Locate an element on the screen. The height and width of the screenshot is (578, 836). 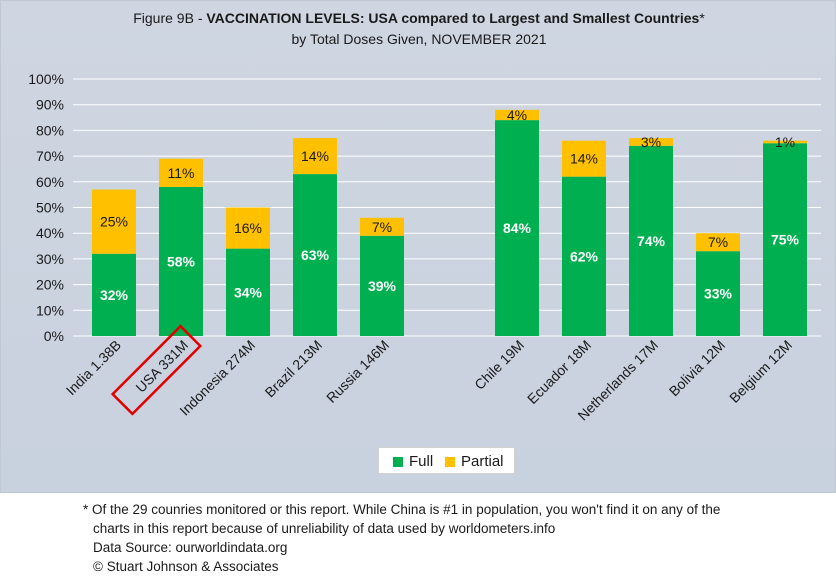
data-label-partial: 11% is located at coordinates (181, 173).